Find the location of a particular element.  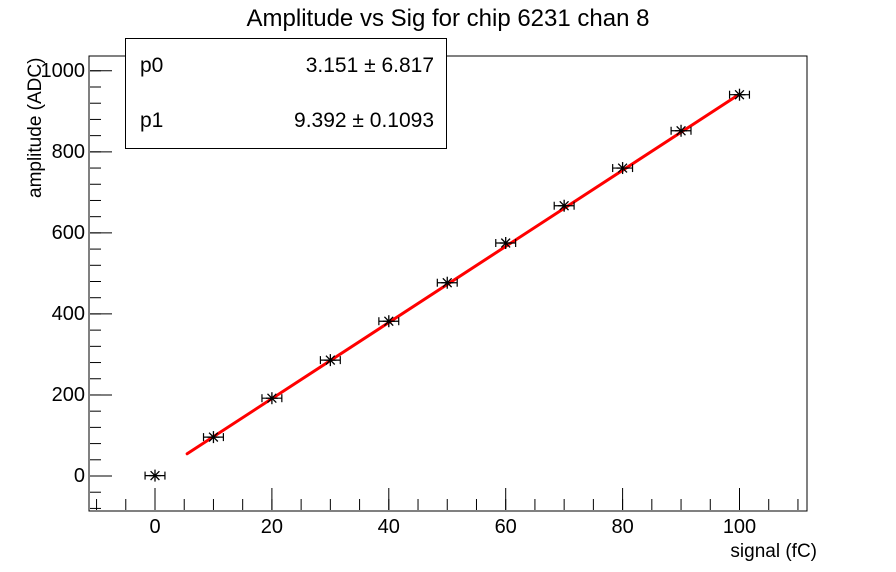

stats-param-name: p0 is located at coordinates (152, 66).